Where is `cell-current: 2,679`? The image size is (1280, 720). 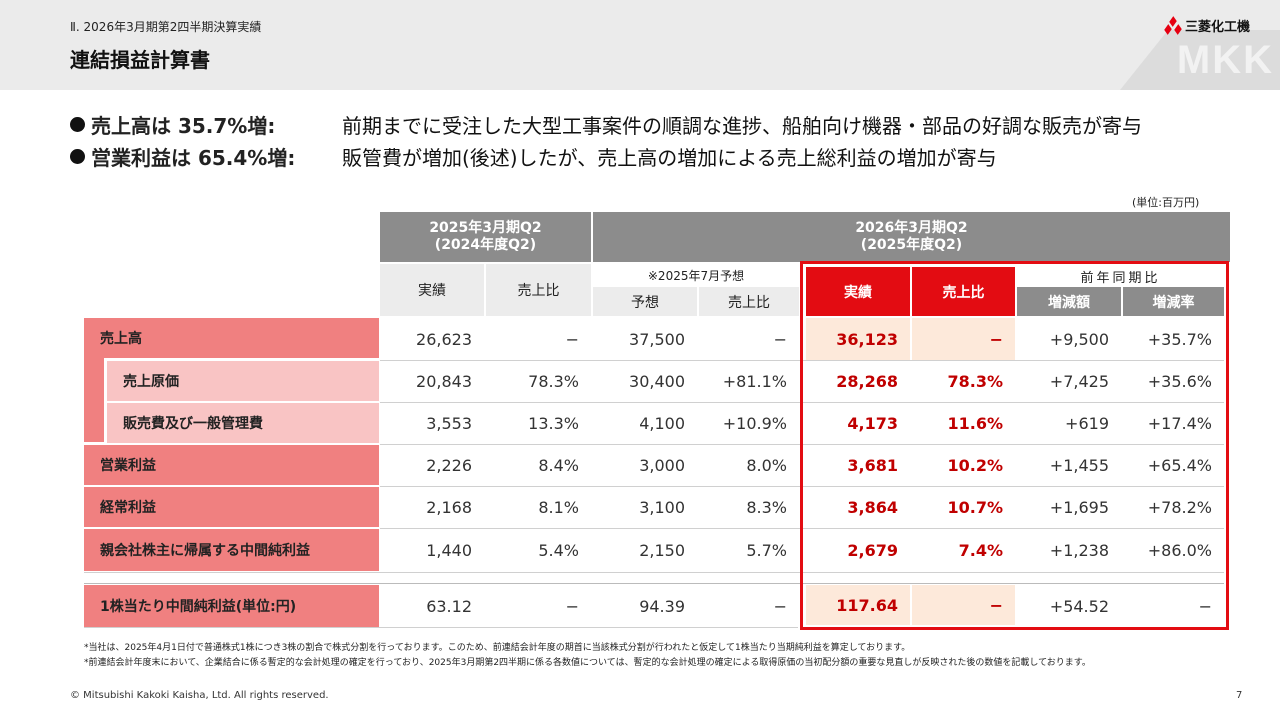 cell-current: 2,679 is located at coordinates (872, 550).